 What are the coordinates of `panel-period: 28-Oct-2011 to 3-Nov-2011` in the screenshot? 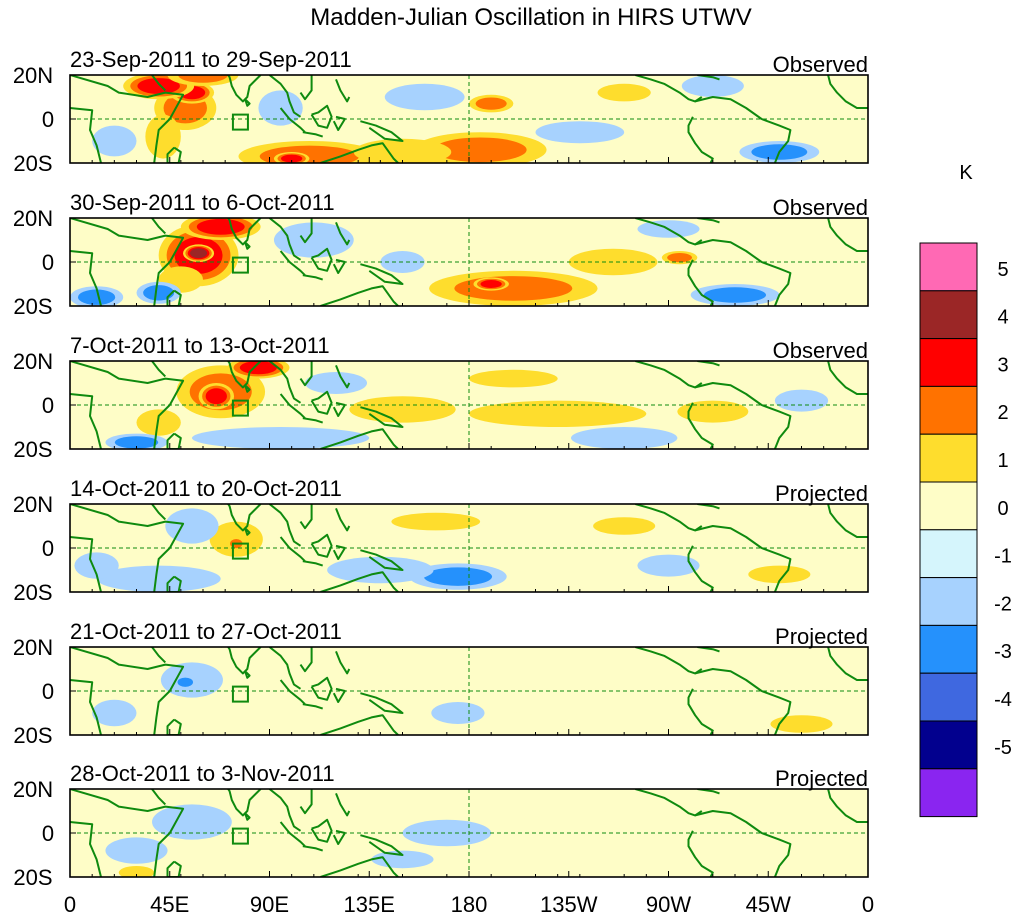 It's located at (202, 773).